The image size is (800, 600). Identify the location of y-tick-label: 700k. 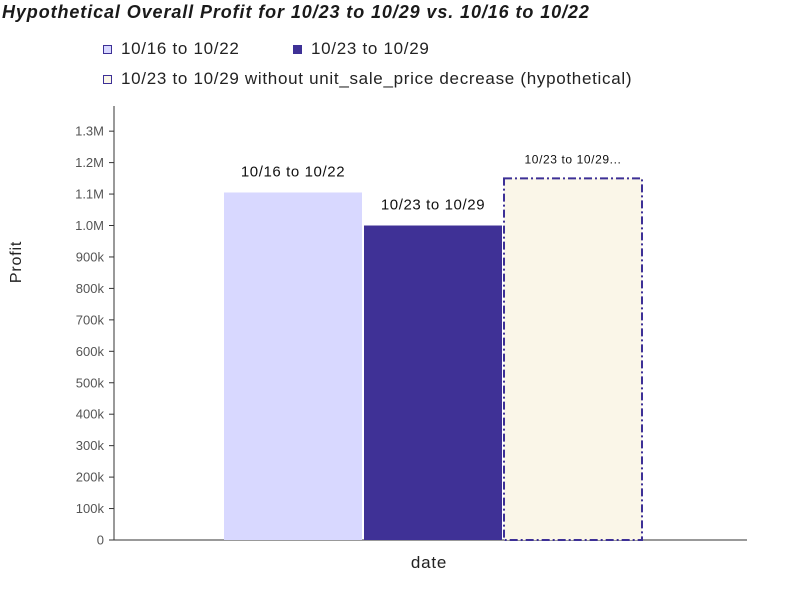
(90, 319).